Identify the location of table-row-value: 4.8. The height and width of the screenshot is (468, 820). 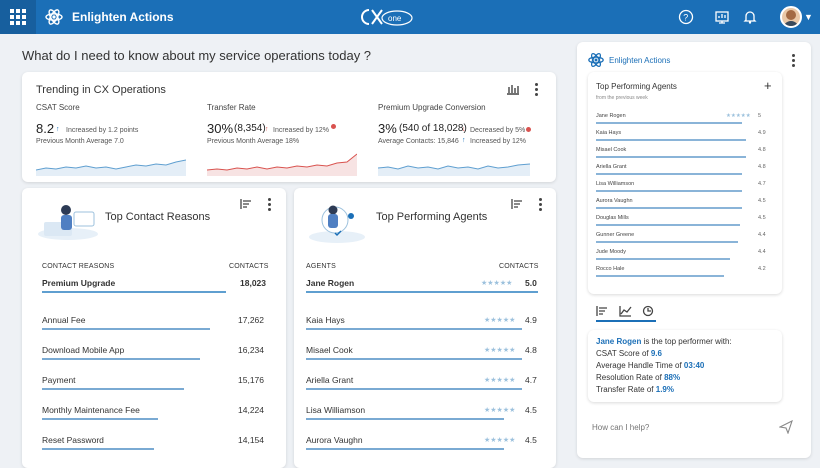
(531, 350).